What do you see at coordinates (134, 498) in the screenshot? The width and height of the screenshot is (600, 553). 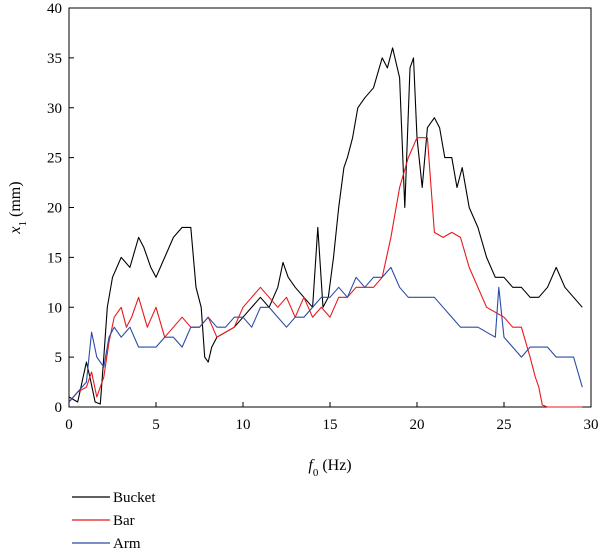 I see `legend-label-bucket: Bucket` at bounding box center [134, 498].